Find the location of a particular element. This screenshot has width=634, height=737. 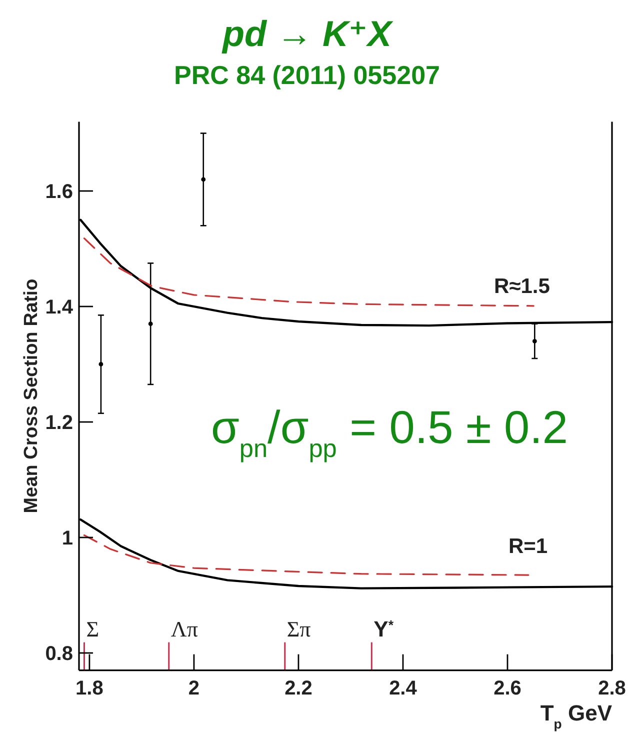

x-tick-label: 1.8 is located at coordinates (90, 688).